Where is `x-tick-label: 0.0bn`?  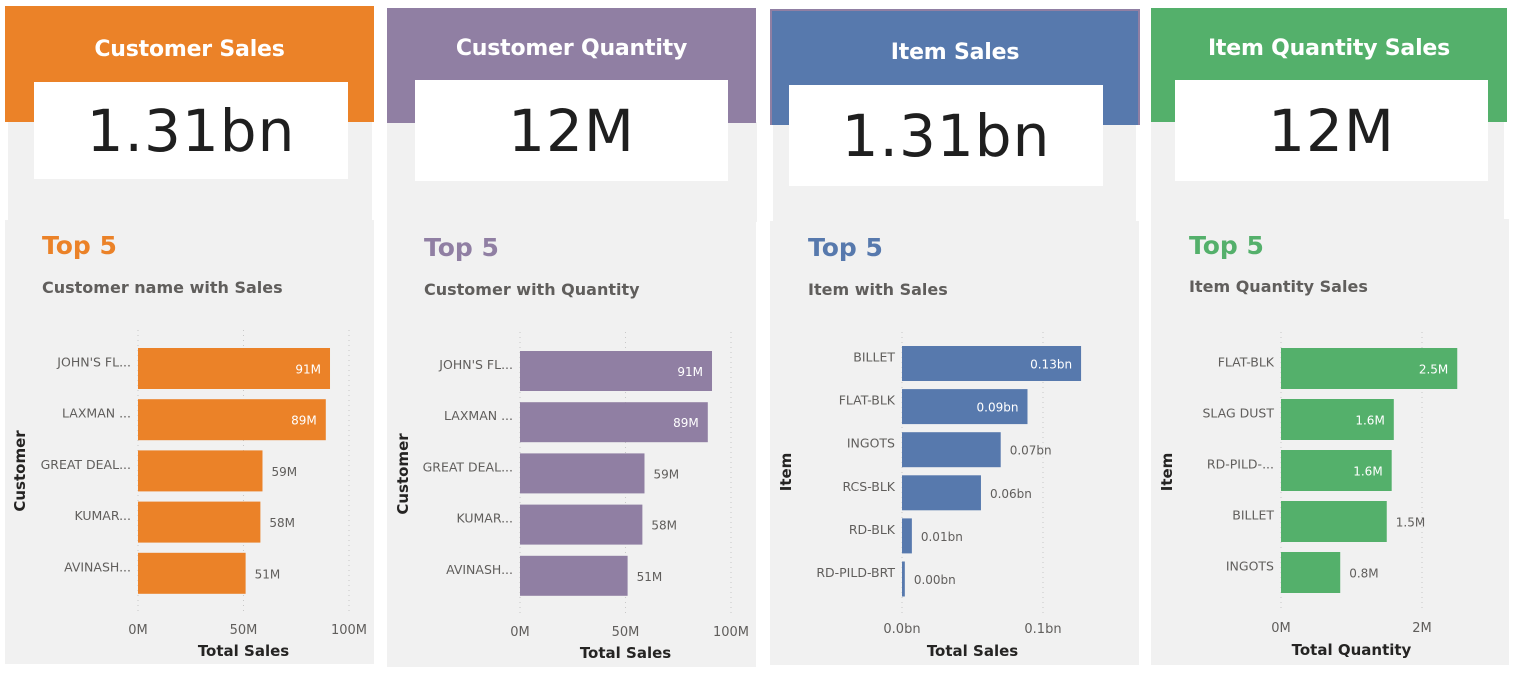 x-tick-label: 0.0bn is located at coordinates (901, 629).